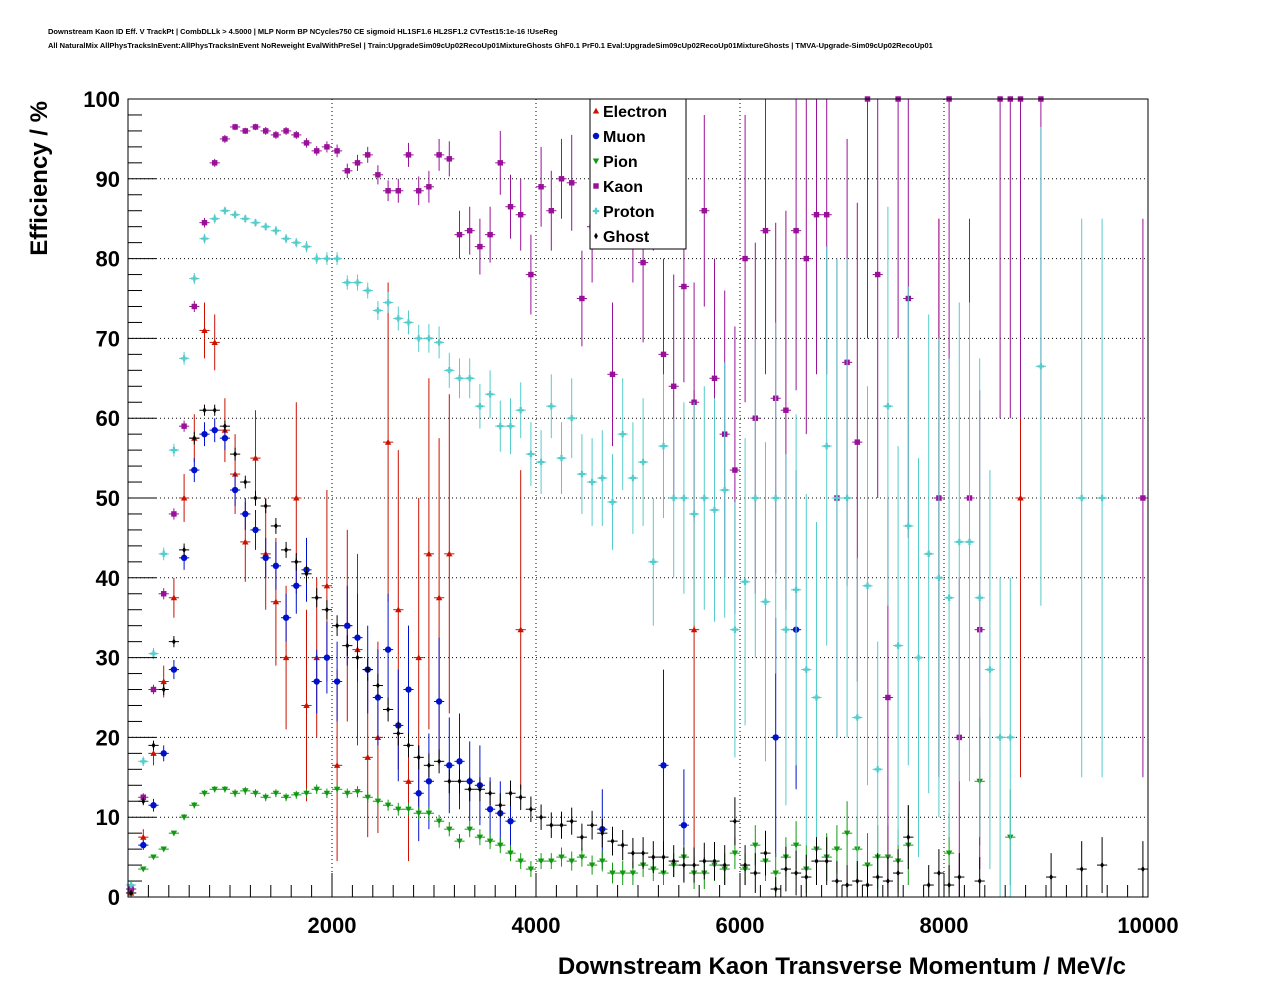  Describe the element at coordinates (101, 99) in the screenshot. I see `y-tick-label: 100` at that location.